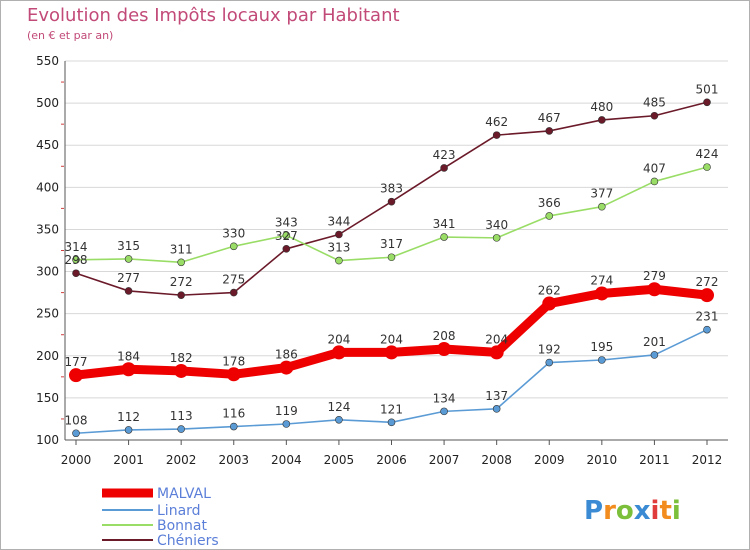 This screenshot has width=750, height=550. Describe the element at coordinates (233, 414) in the screenshot. I see `data-label: 116` at that location.